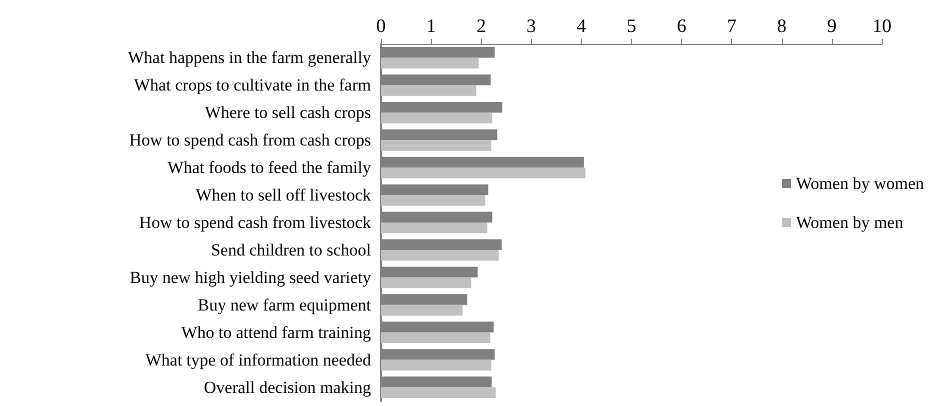  I want to click on y-tick-label: How to spend cash from livestock, so click(255, 222).